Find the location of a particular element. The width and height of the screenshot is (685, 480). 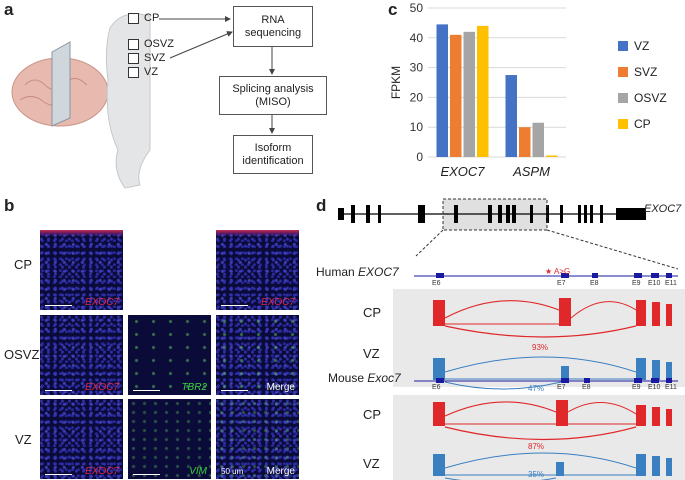

micrograph-vz-merge: 50 um Merge is located at coordinates (257, 439).